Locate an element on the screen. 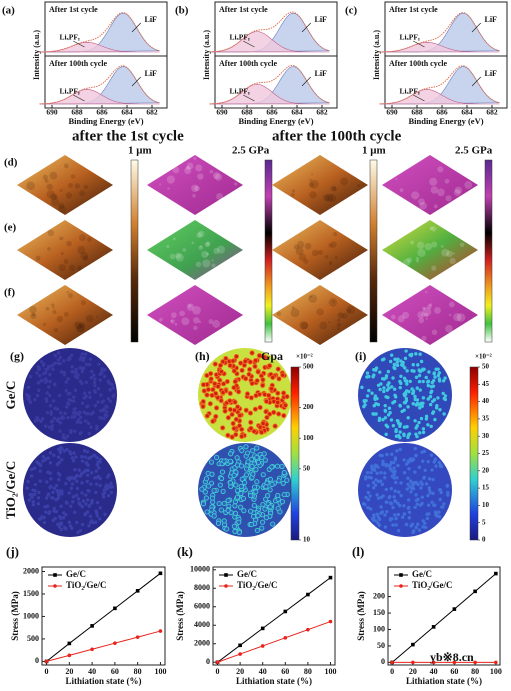 Image resolution: width=511 pixels, height=691 pixels. series-line is located at coordinates (103, 617).